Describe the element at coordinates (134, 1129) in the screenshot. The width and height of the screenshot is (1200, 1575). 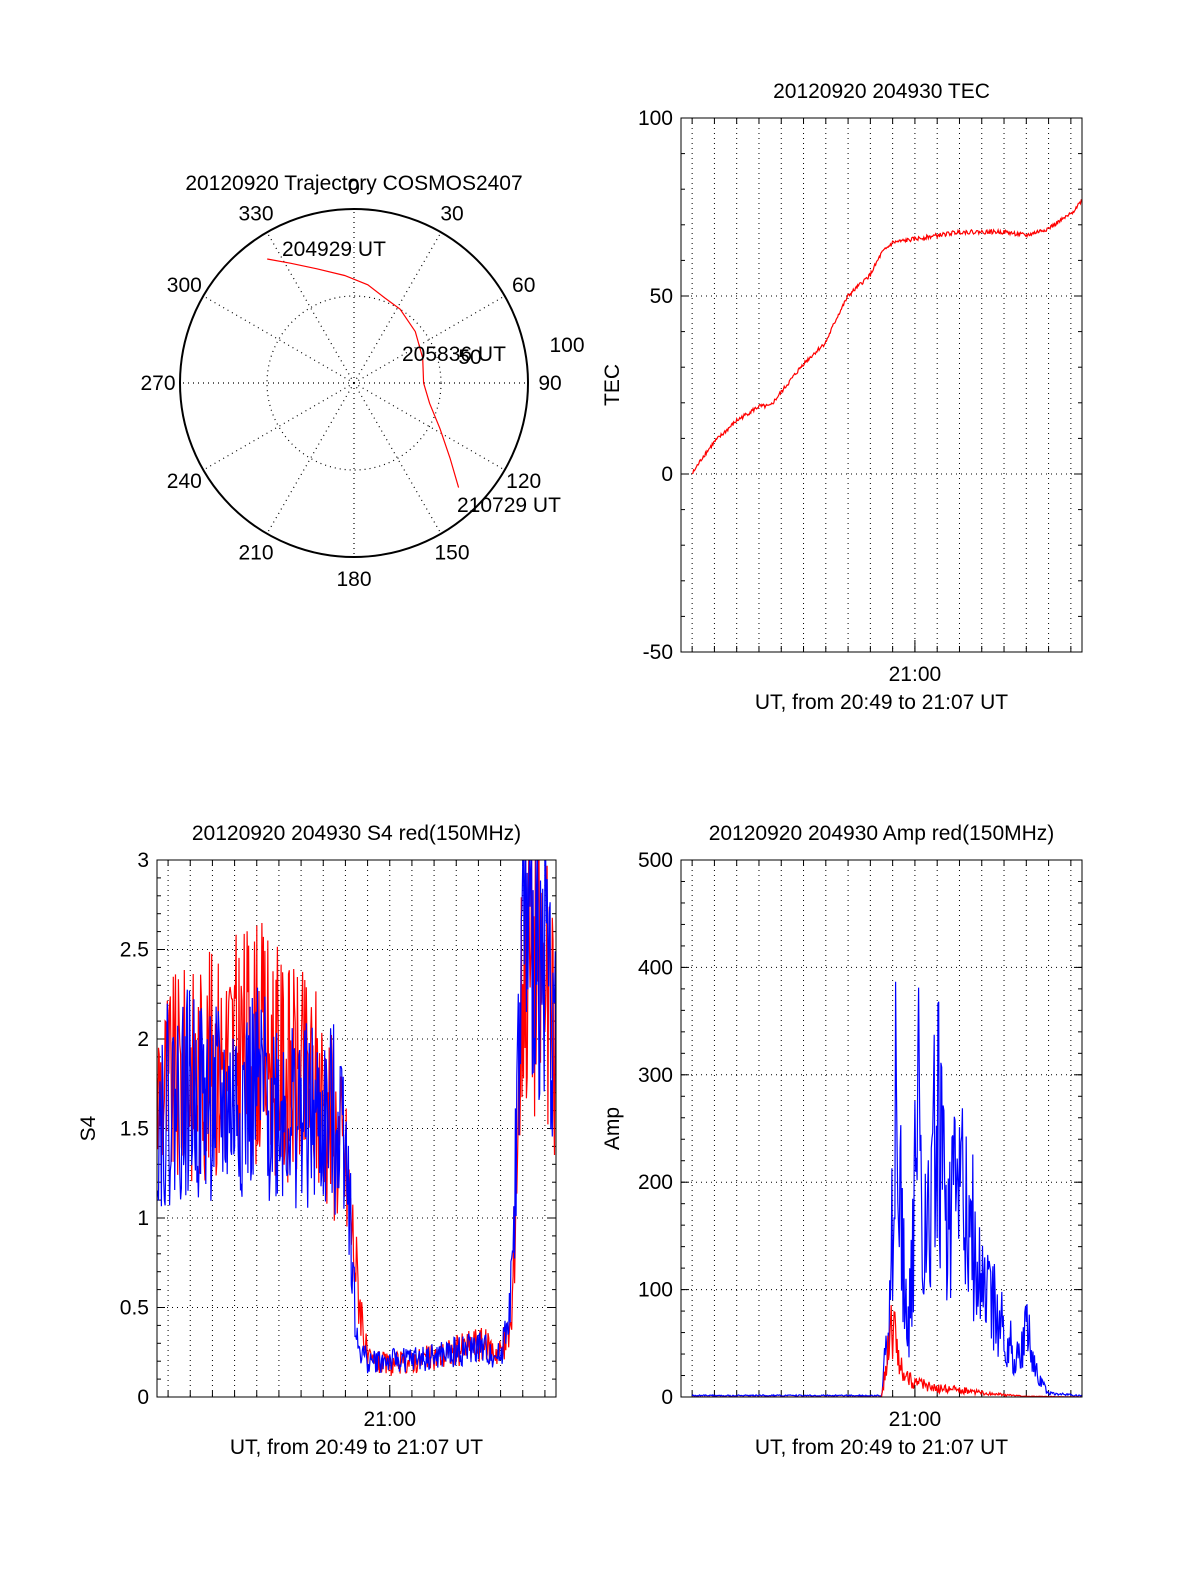
I see `y-tick-label: 1.5` at that location.